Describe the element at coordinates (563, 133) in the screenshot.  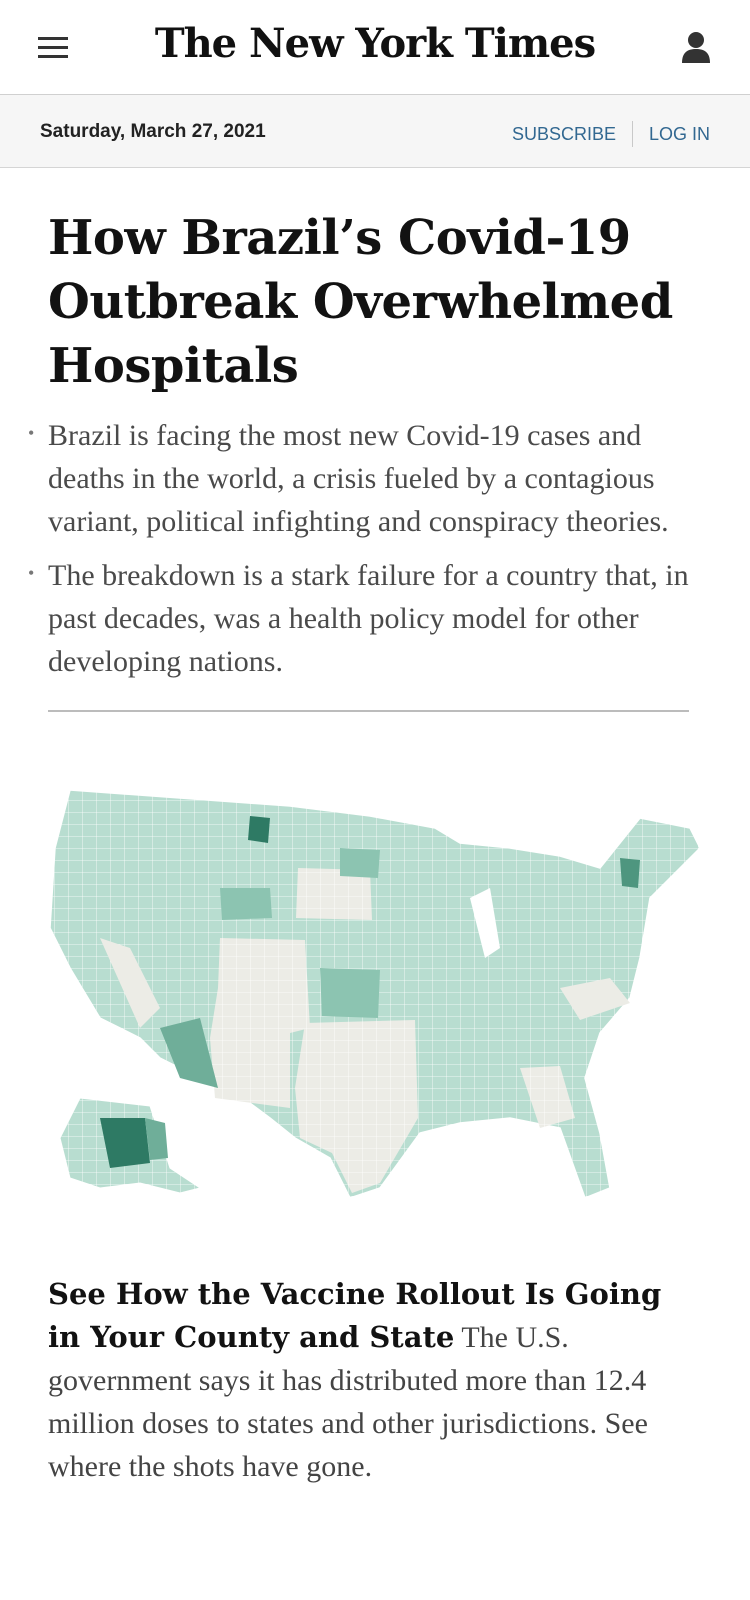
I see `subscribe-link: SUBSCRIBE` at that location.